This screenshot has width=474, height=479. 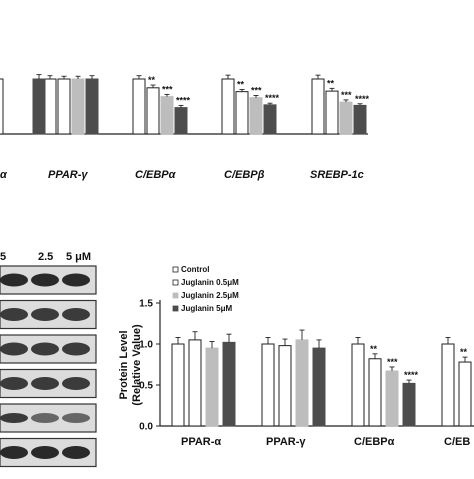 What do you see at coordinates (409, 404) in the screenshot?
I see `bot-bar-s3-c2` at bounding box center [409, 404].